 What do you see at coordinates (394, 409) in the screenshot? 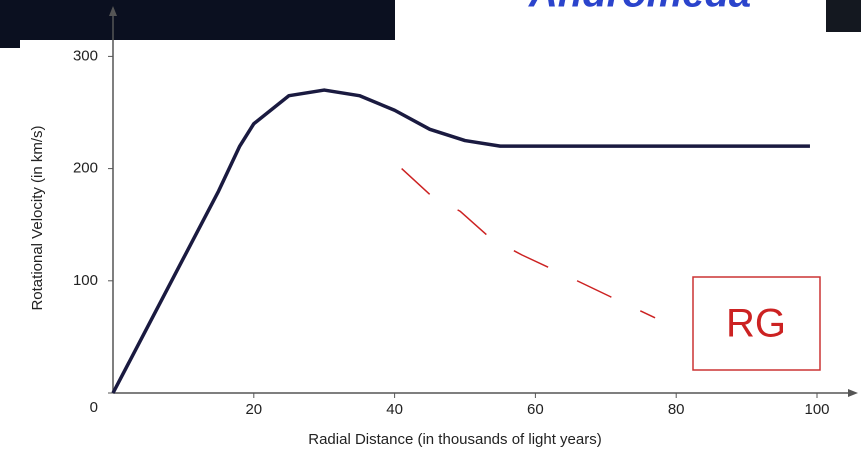
I see `x-tick-label: 40` at bounding box center [394, 409].